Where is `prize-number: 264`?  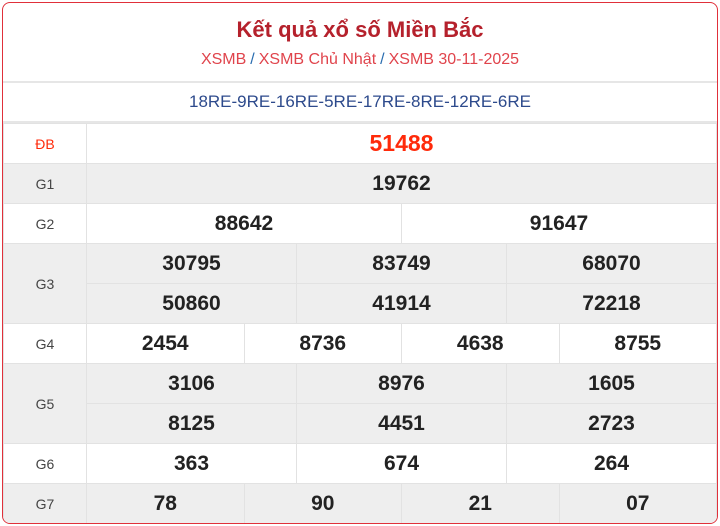 prize-number: 264 is located at coordinates (611, 463).